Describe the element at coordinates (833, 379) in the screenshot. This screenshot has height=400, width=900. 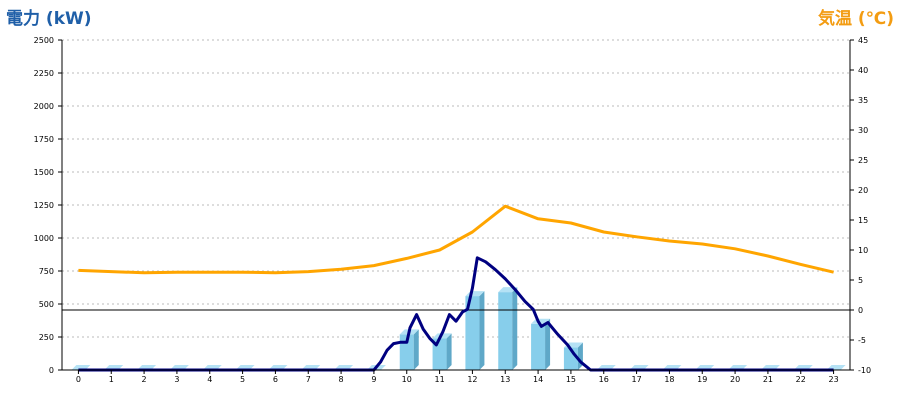
I see `x-tick-label: 23` at that location.